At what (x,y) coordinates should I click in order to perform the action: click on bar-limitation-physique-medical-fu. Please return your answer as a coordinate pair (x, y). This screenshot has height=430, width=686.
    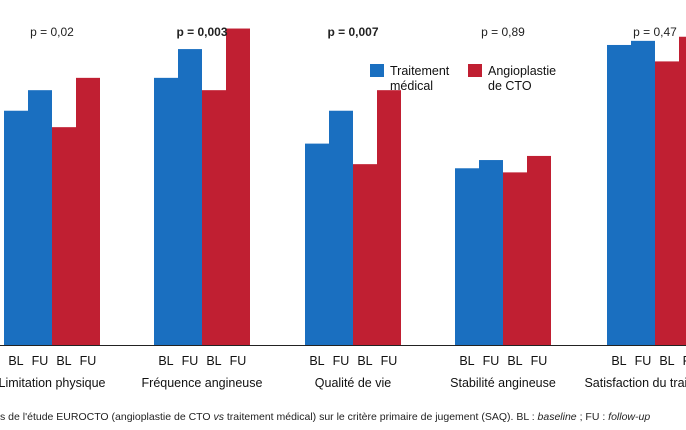
    Looking at the image, I should click on (40, 218).